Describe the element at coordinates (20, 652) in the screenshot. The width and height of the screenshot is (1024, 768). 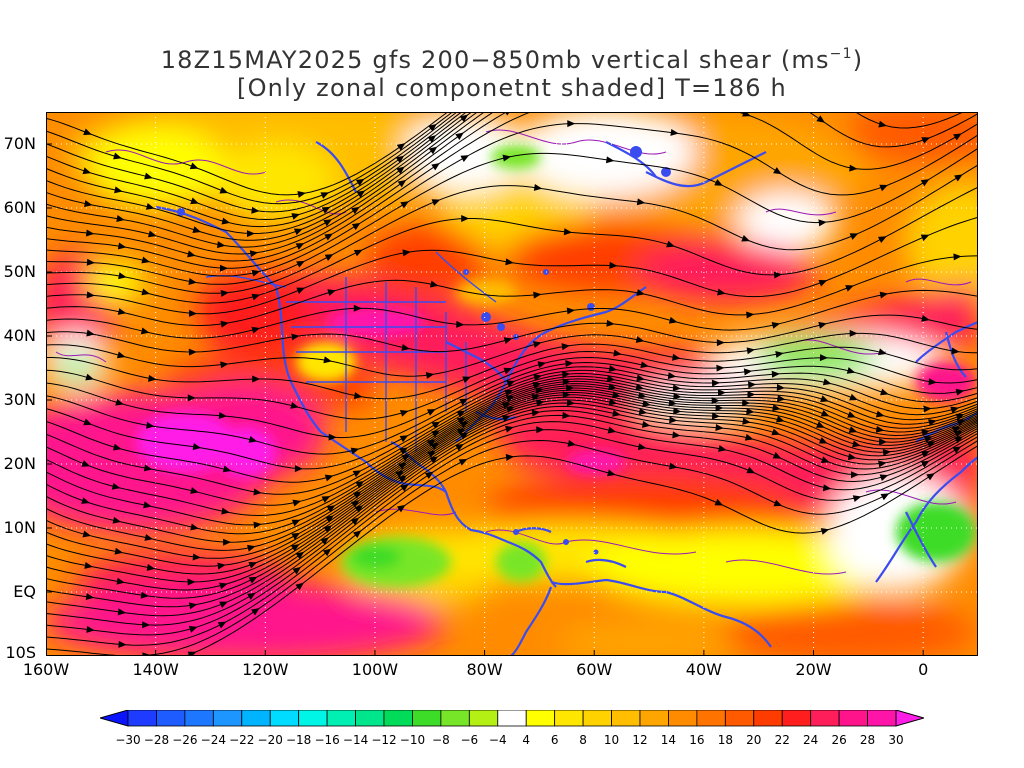
I see `lat-label: 10S` at that location.